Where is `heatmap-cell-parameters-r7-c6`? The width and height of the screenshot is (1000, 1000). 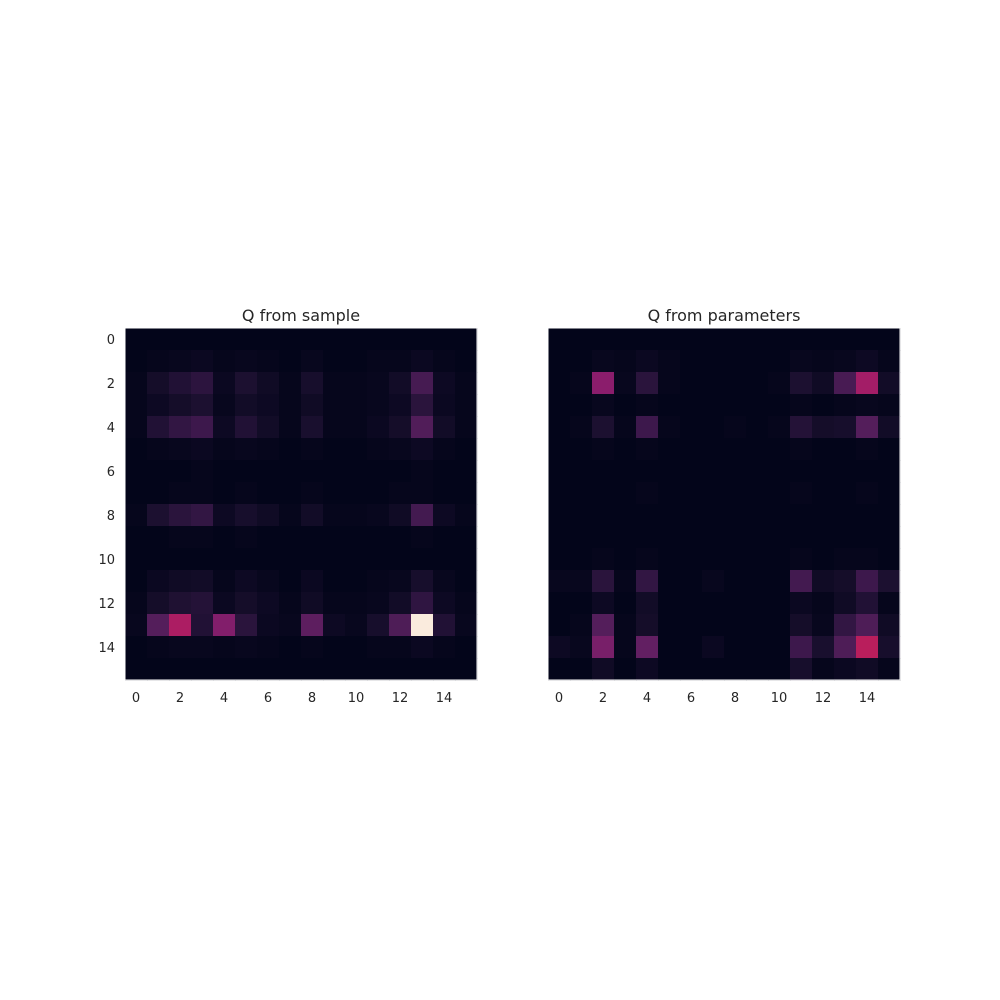 heatmap-cell-parameters-r7-c6 is located at coordinates (691, 493).